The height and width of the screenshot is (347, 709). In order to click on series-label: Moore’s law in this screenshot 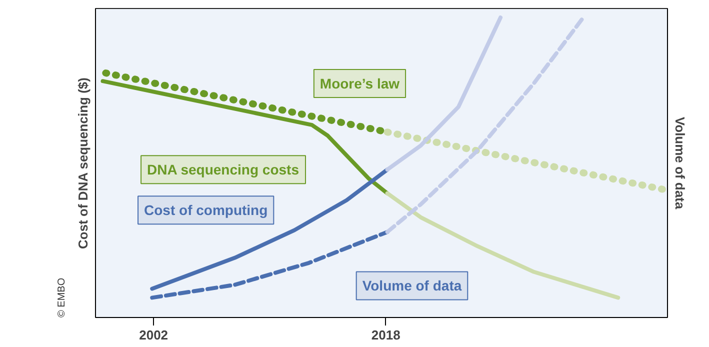, I will do `click(360, 84)`.